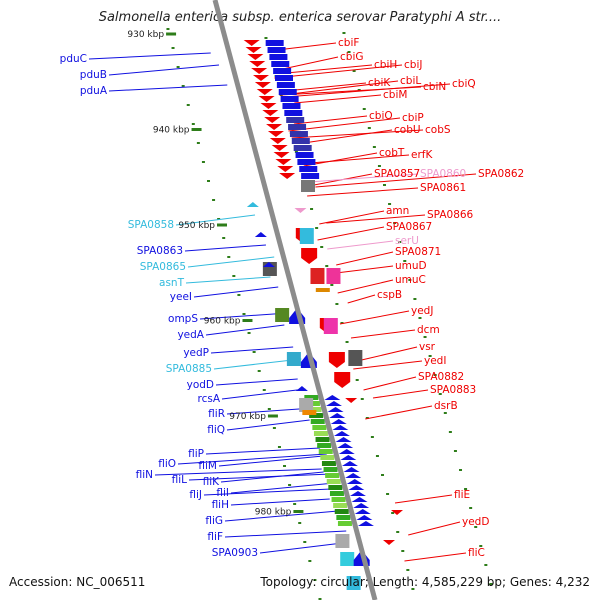  I want to click on gene-label-cbiF: cbiF, so click(348, 43).